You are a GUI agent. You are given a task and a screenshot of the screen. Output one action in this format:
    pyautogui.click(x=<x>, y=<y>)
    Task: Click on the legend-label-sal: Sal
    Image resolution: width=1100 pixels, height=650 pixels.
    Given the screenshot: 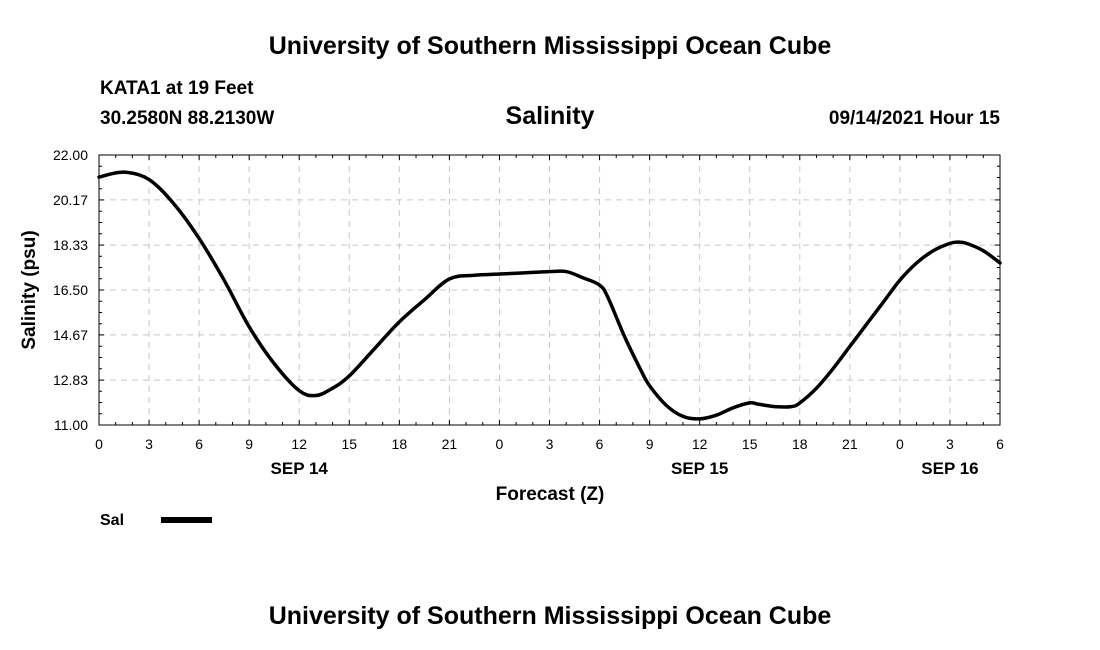 What is the action you would take?
    pyautogui.click(x=112, y=520)
    